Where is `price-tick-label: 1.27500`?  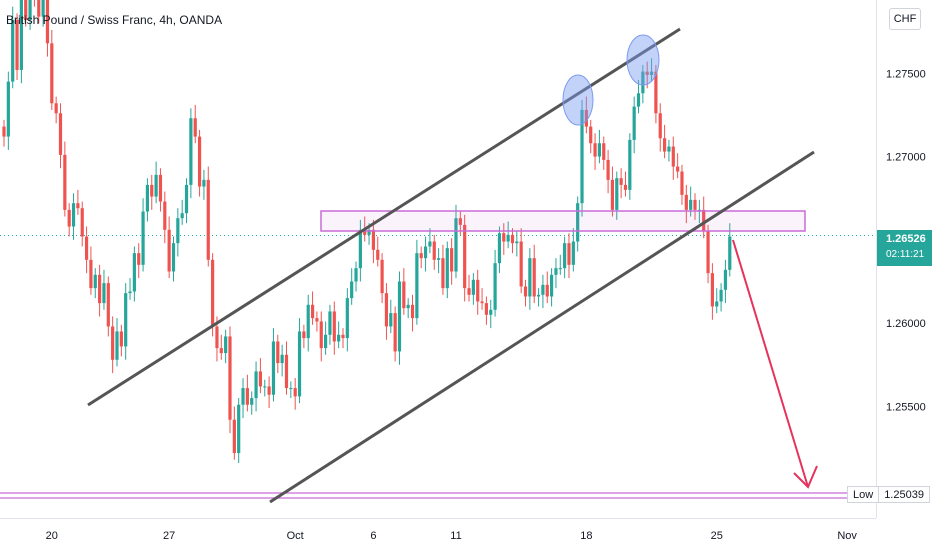 price-tick-label: 1.27500 is located at coordinates (906, 74).